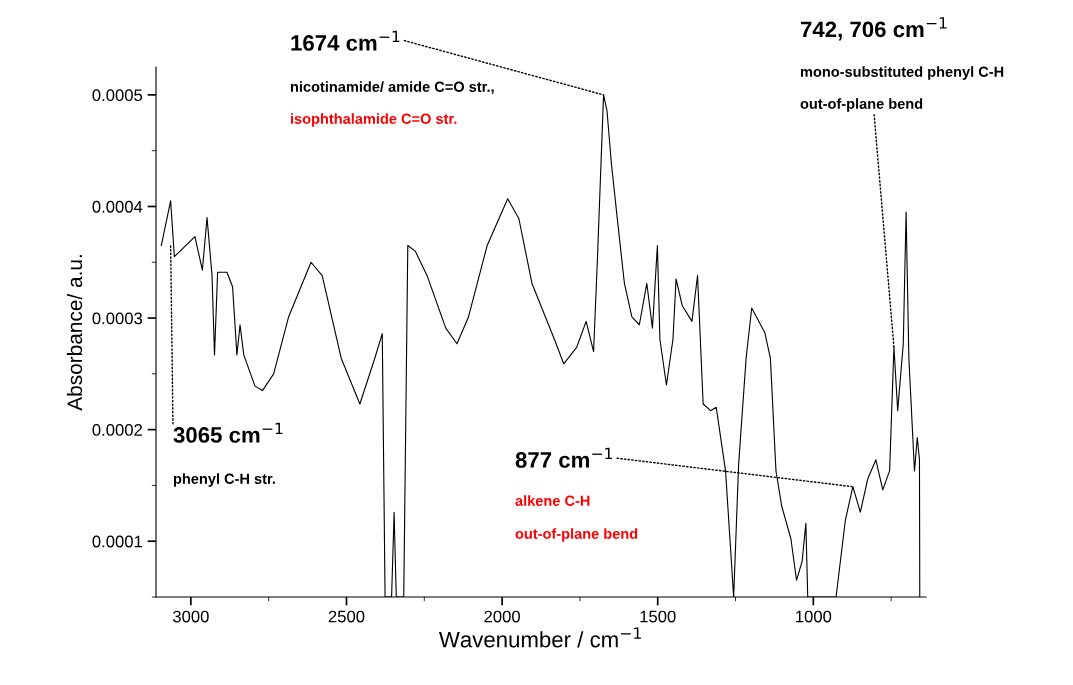 Image resolution: width=1073 pixels, height=685 pixels. What do you see at coordinates (224, 480) in the screenshot?
I see `annotation: phenyl C-H str.` at bounding box center [224, 480].